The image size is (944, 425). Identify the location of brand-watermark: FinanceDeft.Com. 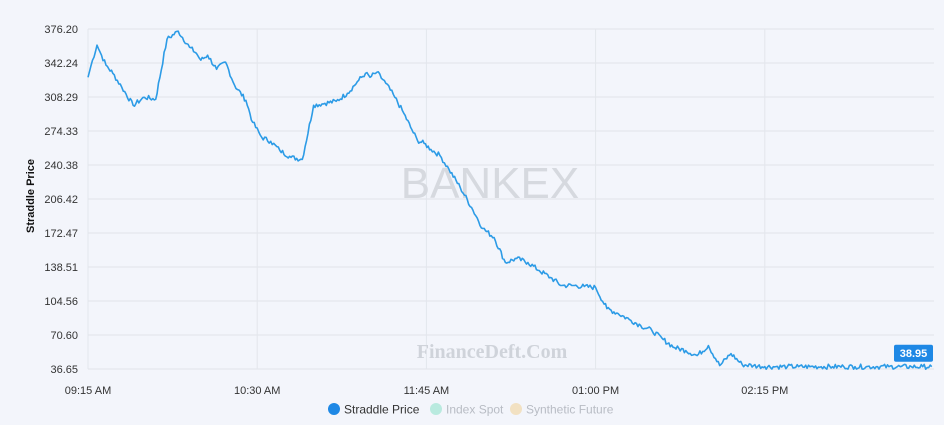
(492, 352).